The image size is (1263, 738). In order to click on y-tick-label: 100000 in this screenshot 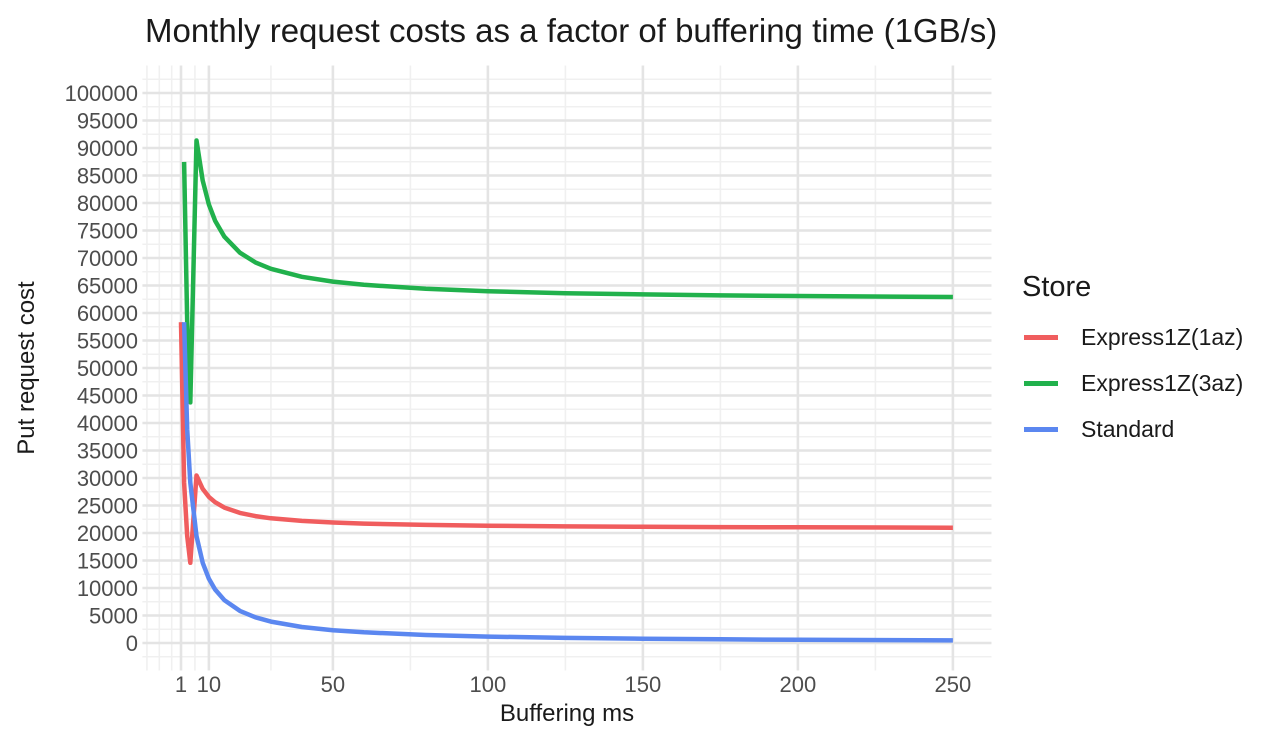, I will do `click(101, 93)`.